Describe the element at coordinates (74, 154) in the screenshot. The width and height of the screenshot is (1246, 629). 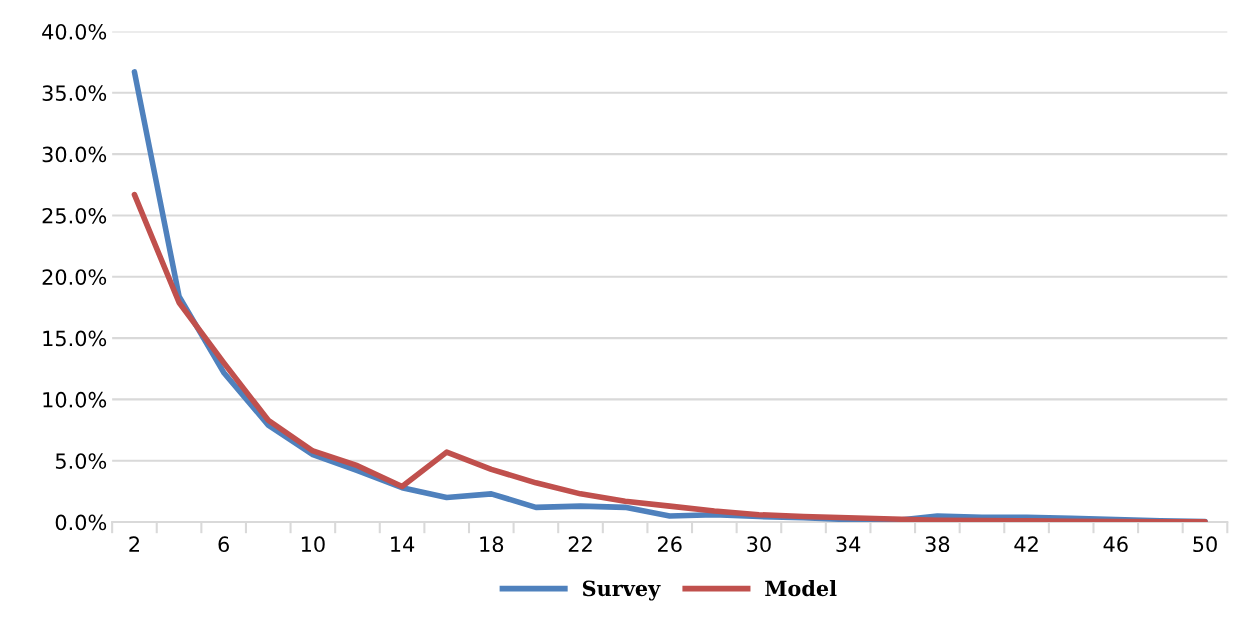
I see `y-tick-label: 30.0%` at that location.